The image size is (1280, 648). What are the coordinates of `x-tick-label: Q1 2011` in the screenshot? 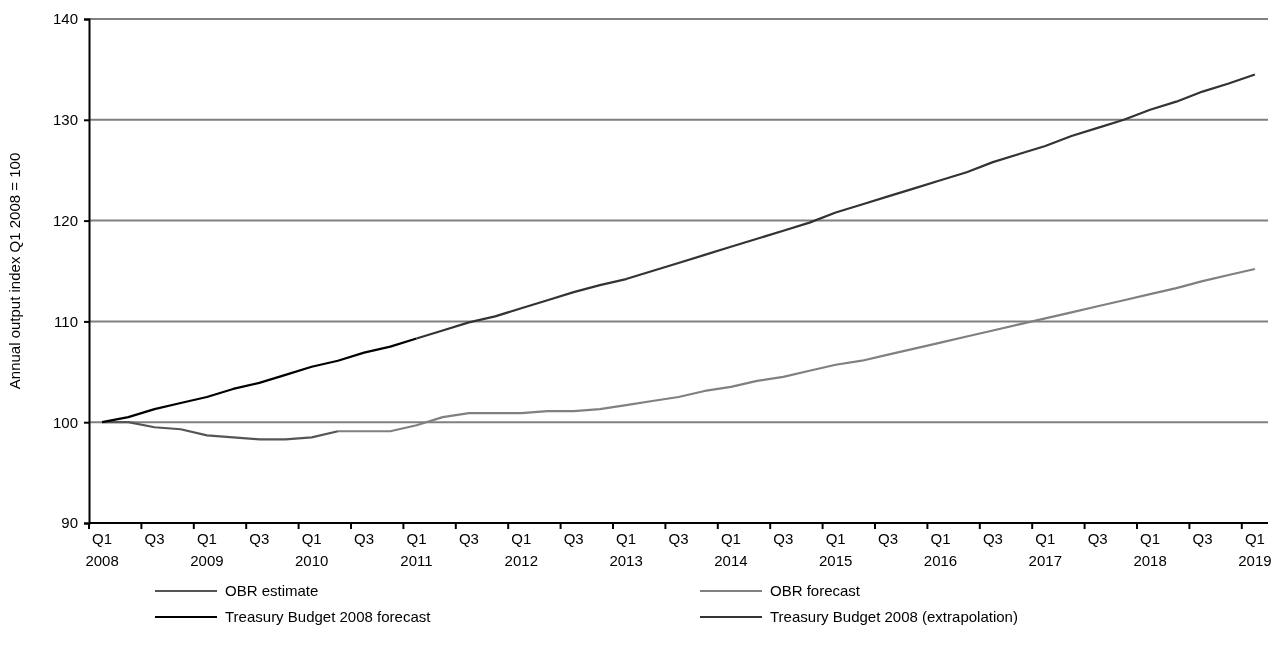 It's located at (416, 549).